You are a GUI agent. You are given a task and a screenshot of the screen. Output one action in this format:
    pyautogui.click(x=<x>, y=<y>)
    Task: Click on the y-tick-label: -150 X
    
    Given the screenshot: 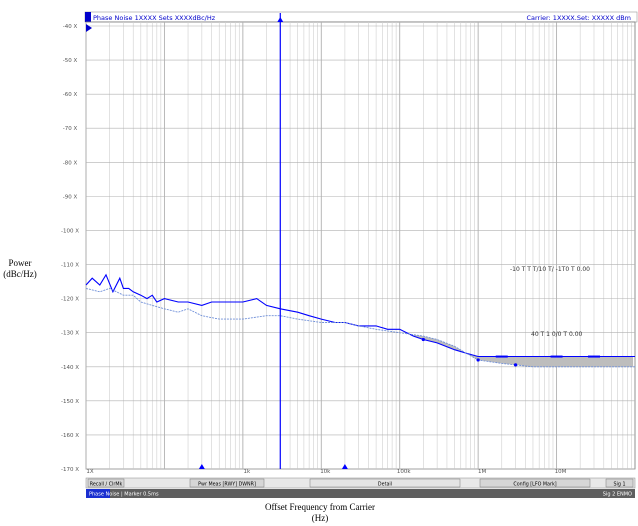 What is the action you would take?
    pyautogui.click(x=70, y=402)
    